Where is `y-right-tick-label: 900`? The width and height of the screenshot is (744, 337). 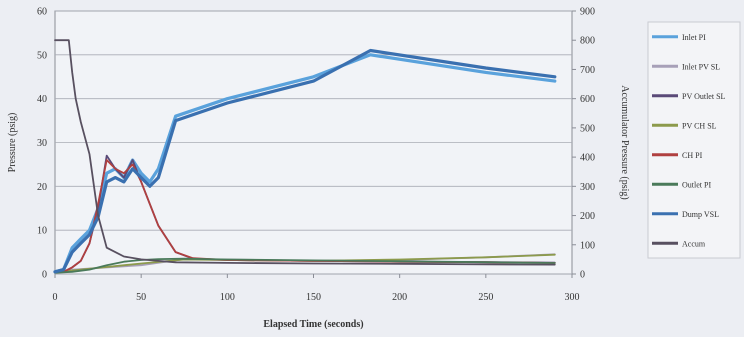 y-right-tick-label: 900 is located at coordinates (587, 12).